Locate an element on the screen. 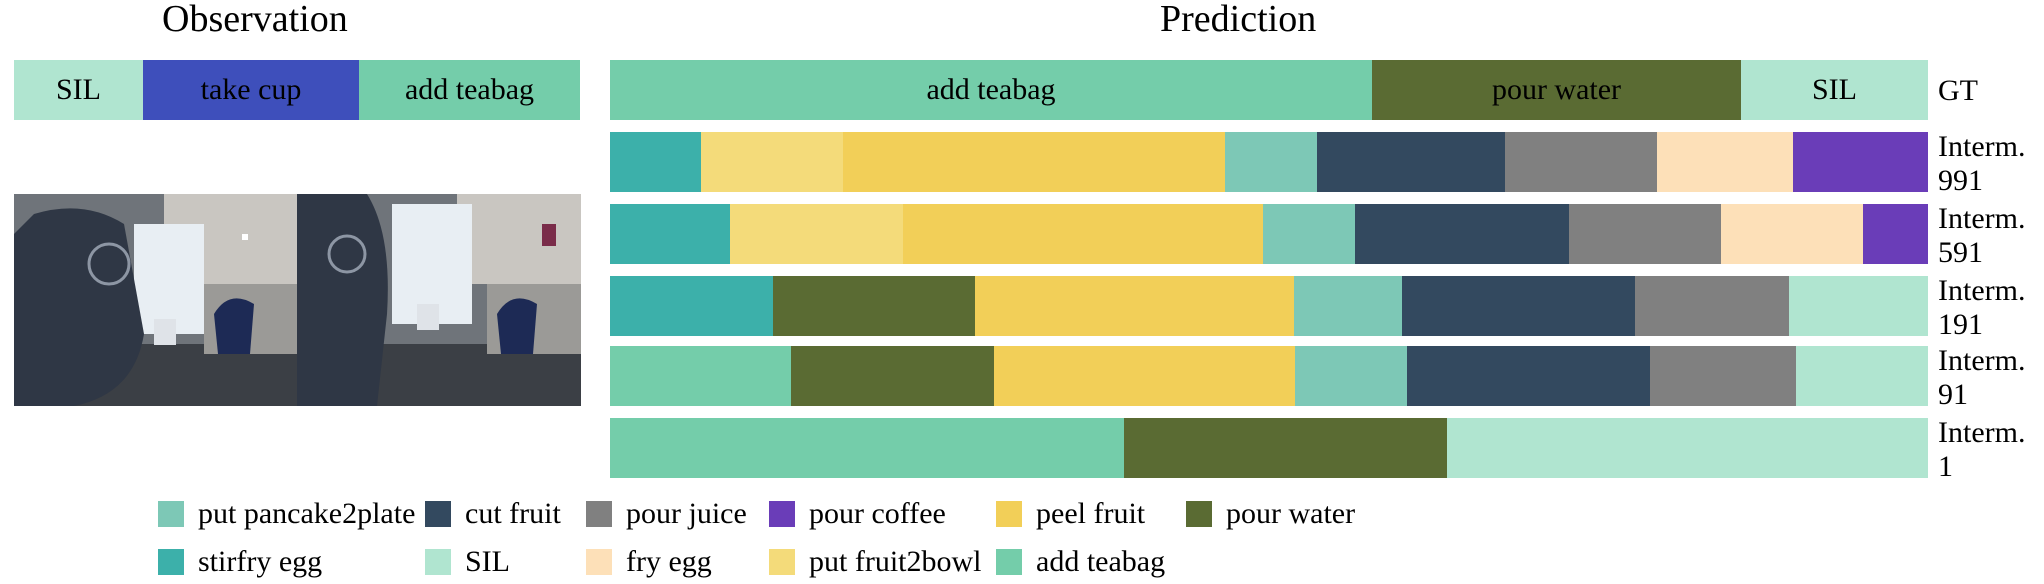 The width and height of the screenshot is (2044, 584). legend-item-fry-egg: fry egg is located at coordinates (649, 561).